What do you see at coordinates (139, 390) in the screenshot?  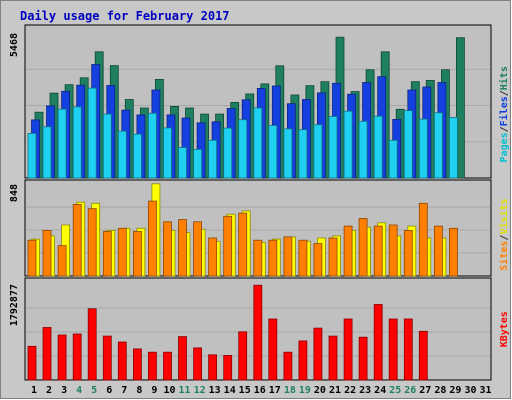 I see `x-tick-day-8: 8` at bounding box center [139, 390].